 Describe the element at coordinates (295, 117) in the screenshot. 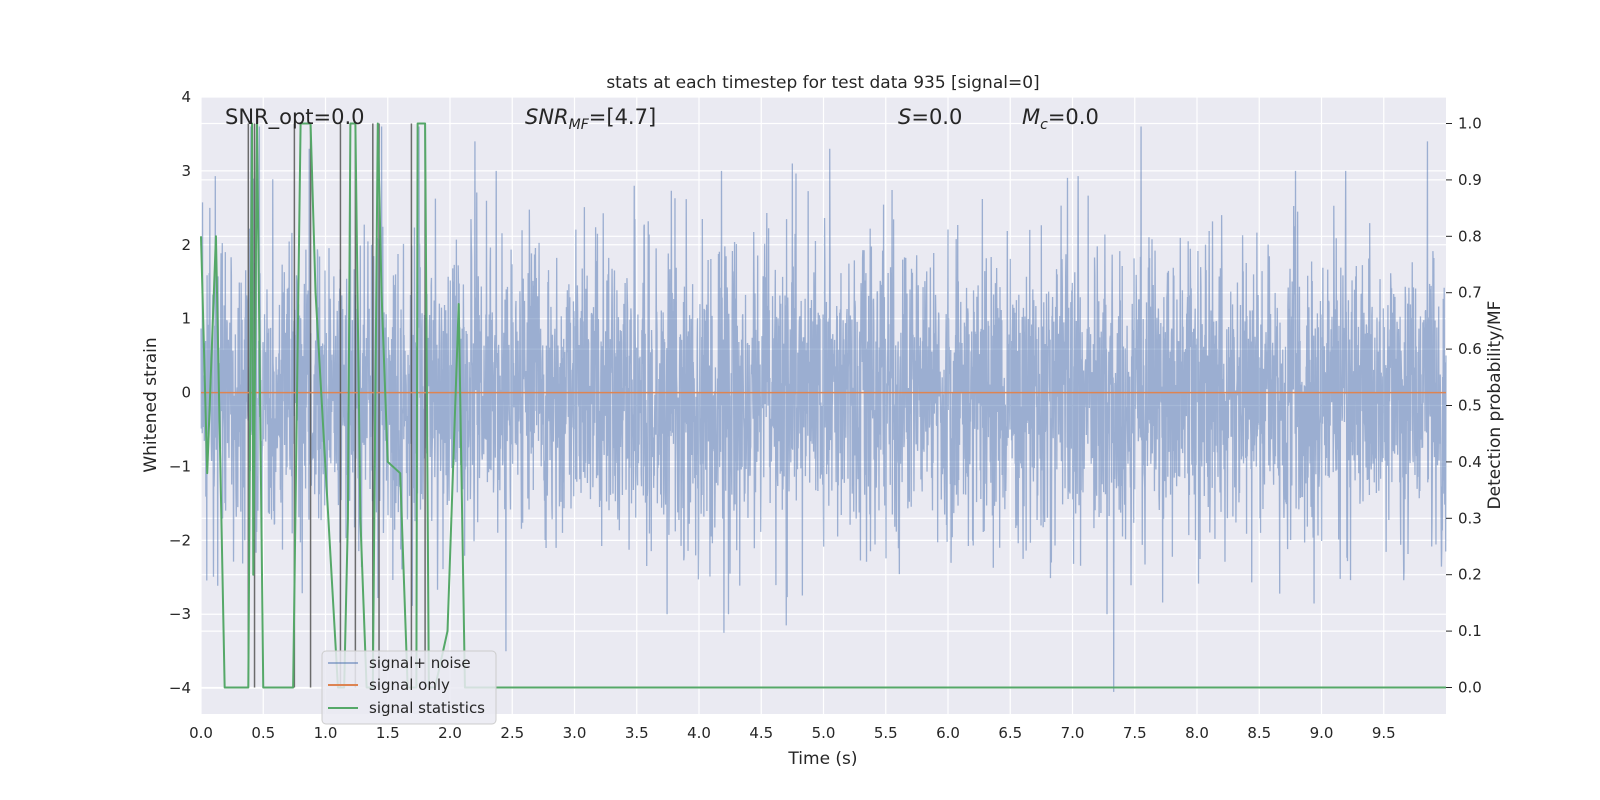

I see `annotation-snr-opt: SNR_opt=0.0` at that location.